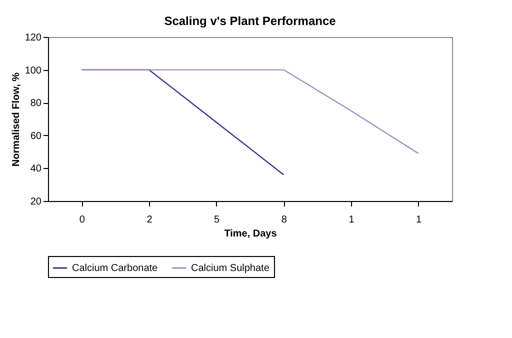 The height and width of the screenshot is (338, 512). What do you see at coordinates (33, 70) in the screenshot?
I see `y-tick-label: 100` at bounding box center [33, 70].